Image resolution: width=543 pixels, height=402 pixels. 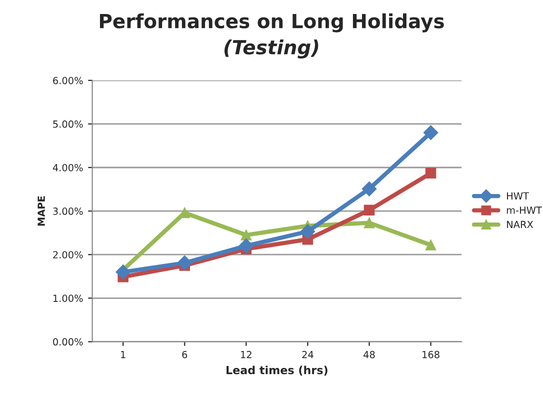 What do you see at coordinates (308, 354) in the screenshot?
I see `x-tick-label: 24` at bounding box center [308, 354].